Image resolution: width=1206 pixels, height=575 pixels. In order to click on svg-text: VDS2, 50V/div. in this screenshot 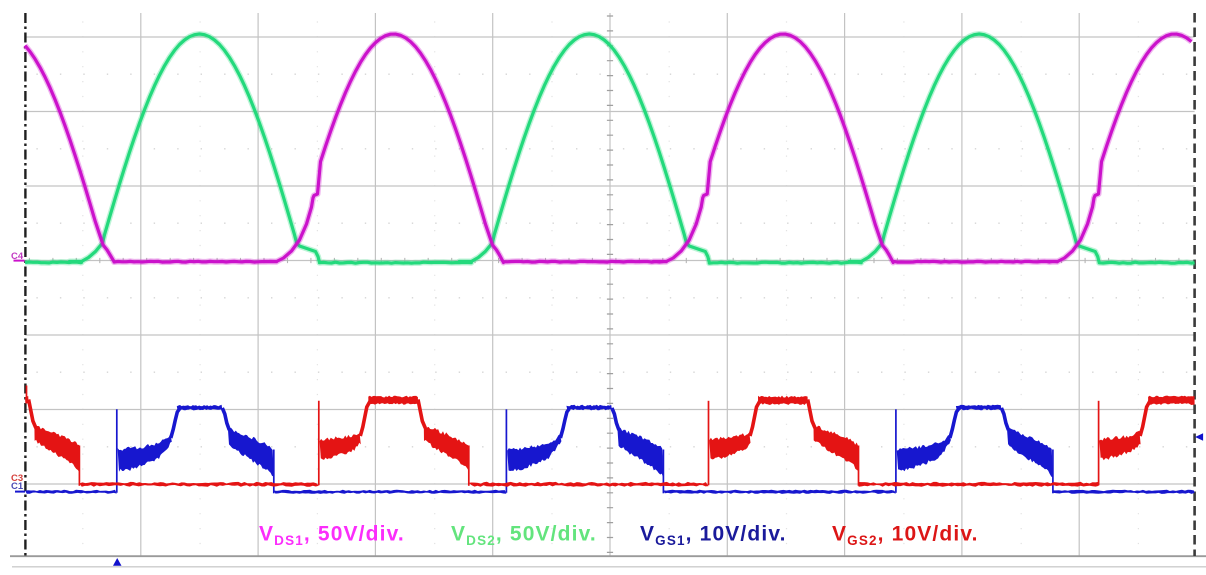, I will do `click(524, 536)`.